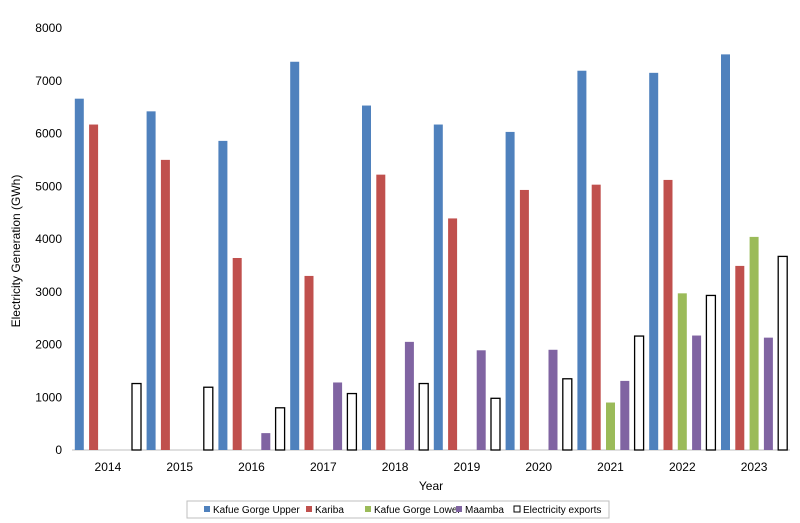  What do you see at coordinates (467, 467) in the screenshot?
I see `x-tick-label: 2019` at bounding box center [467, 467].